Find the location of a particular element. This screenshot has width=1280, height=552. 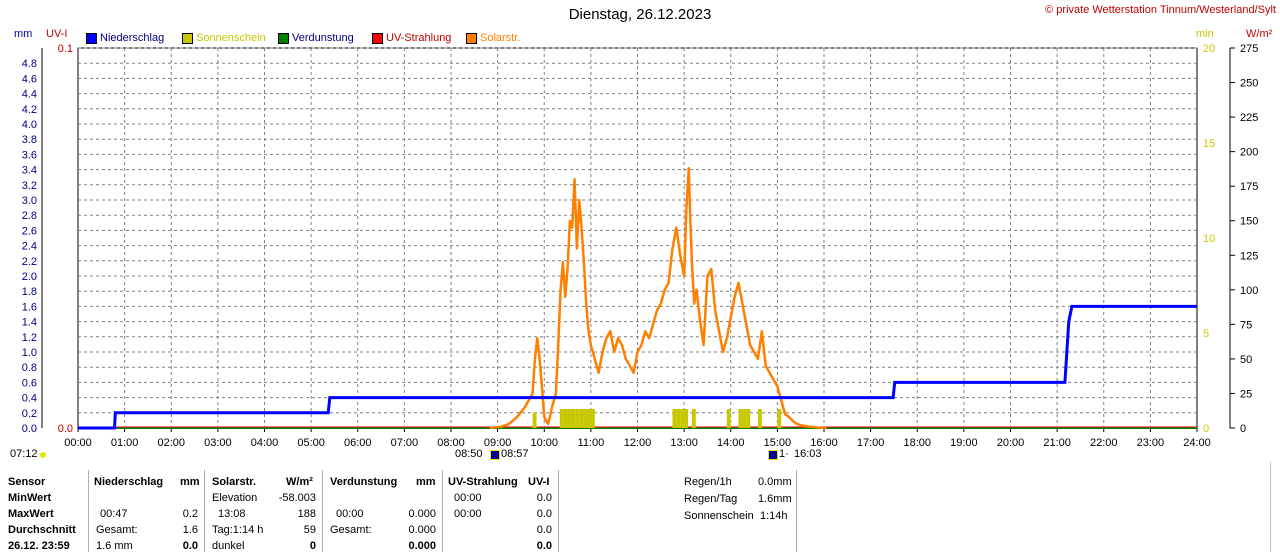

x-tick-label: 03:00 is located at coordinates (218, 443).